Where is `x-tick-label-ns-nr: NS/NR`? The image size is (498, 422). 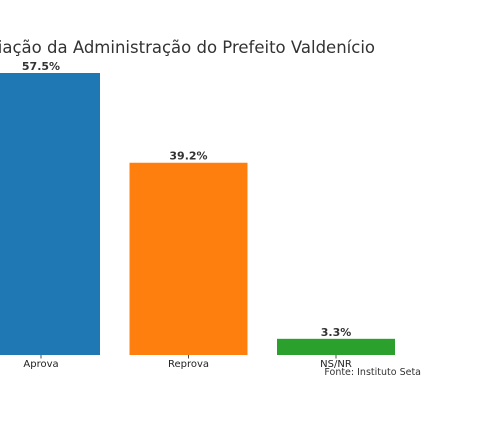 x-tick-label-ns-nr: NS/NR is located at coordinates (336, 364).